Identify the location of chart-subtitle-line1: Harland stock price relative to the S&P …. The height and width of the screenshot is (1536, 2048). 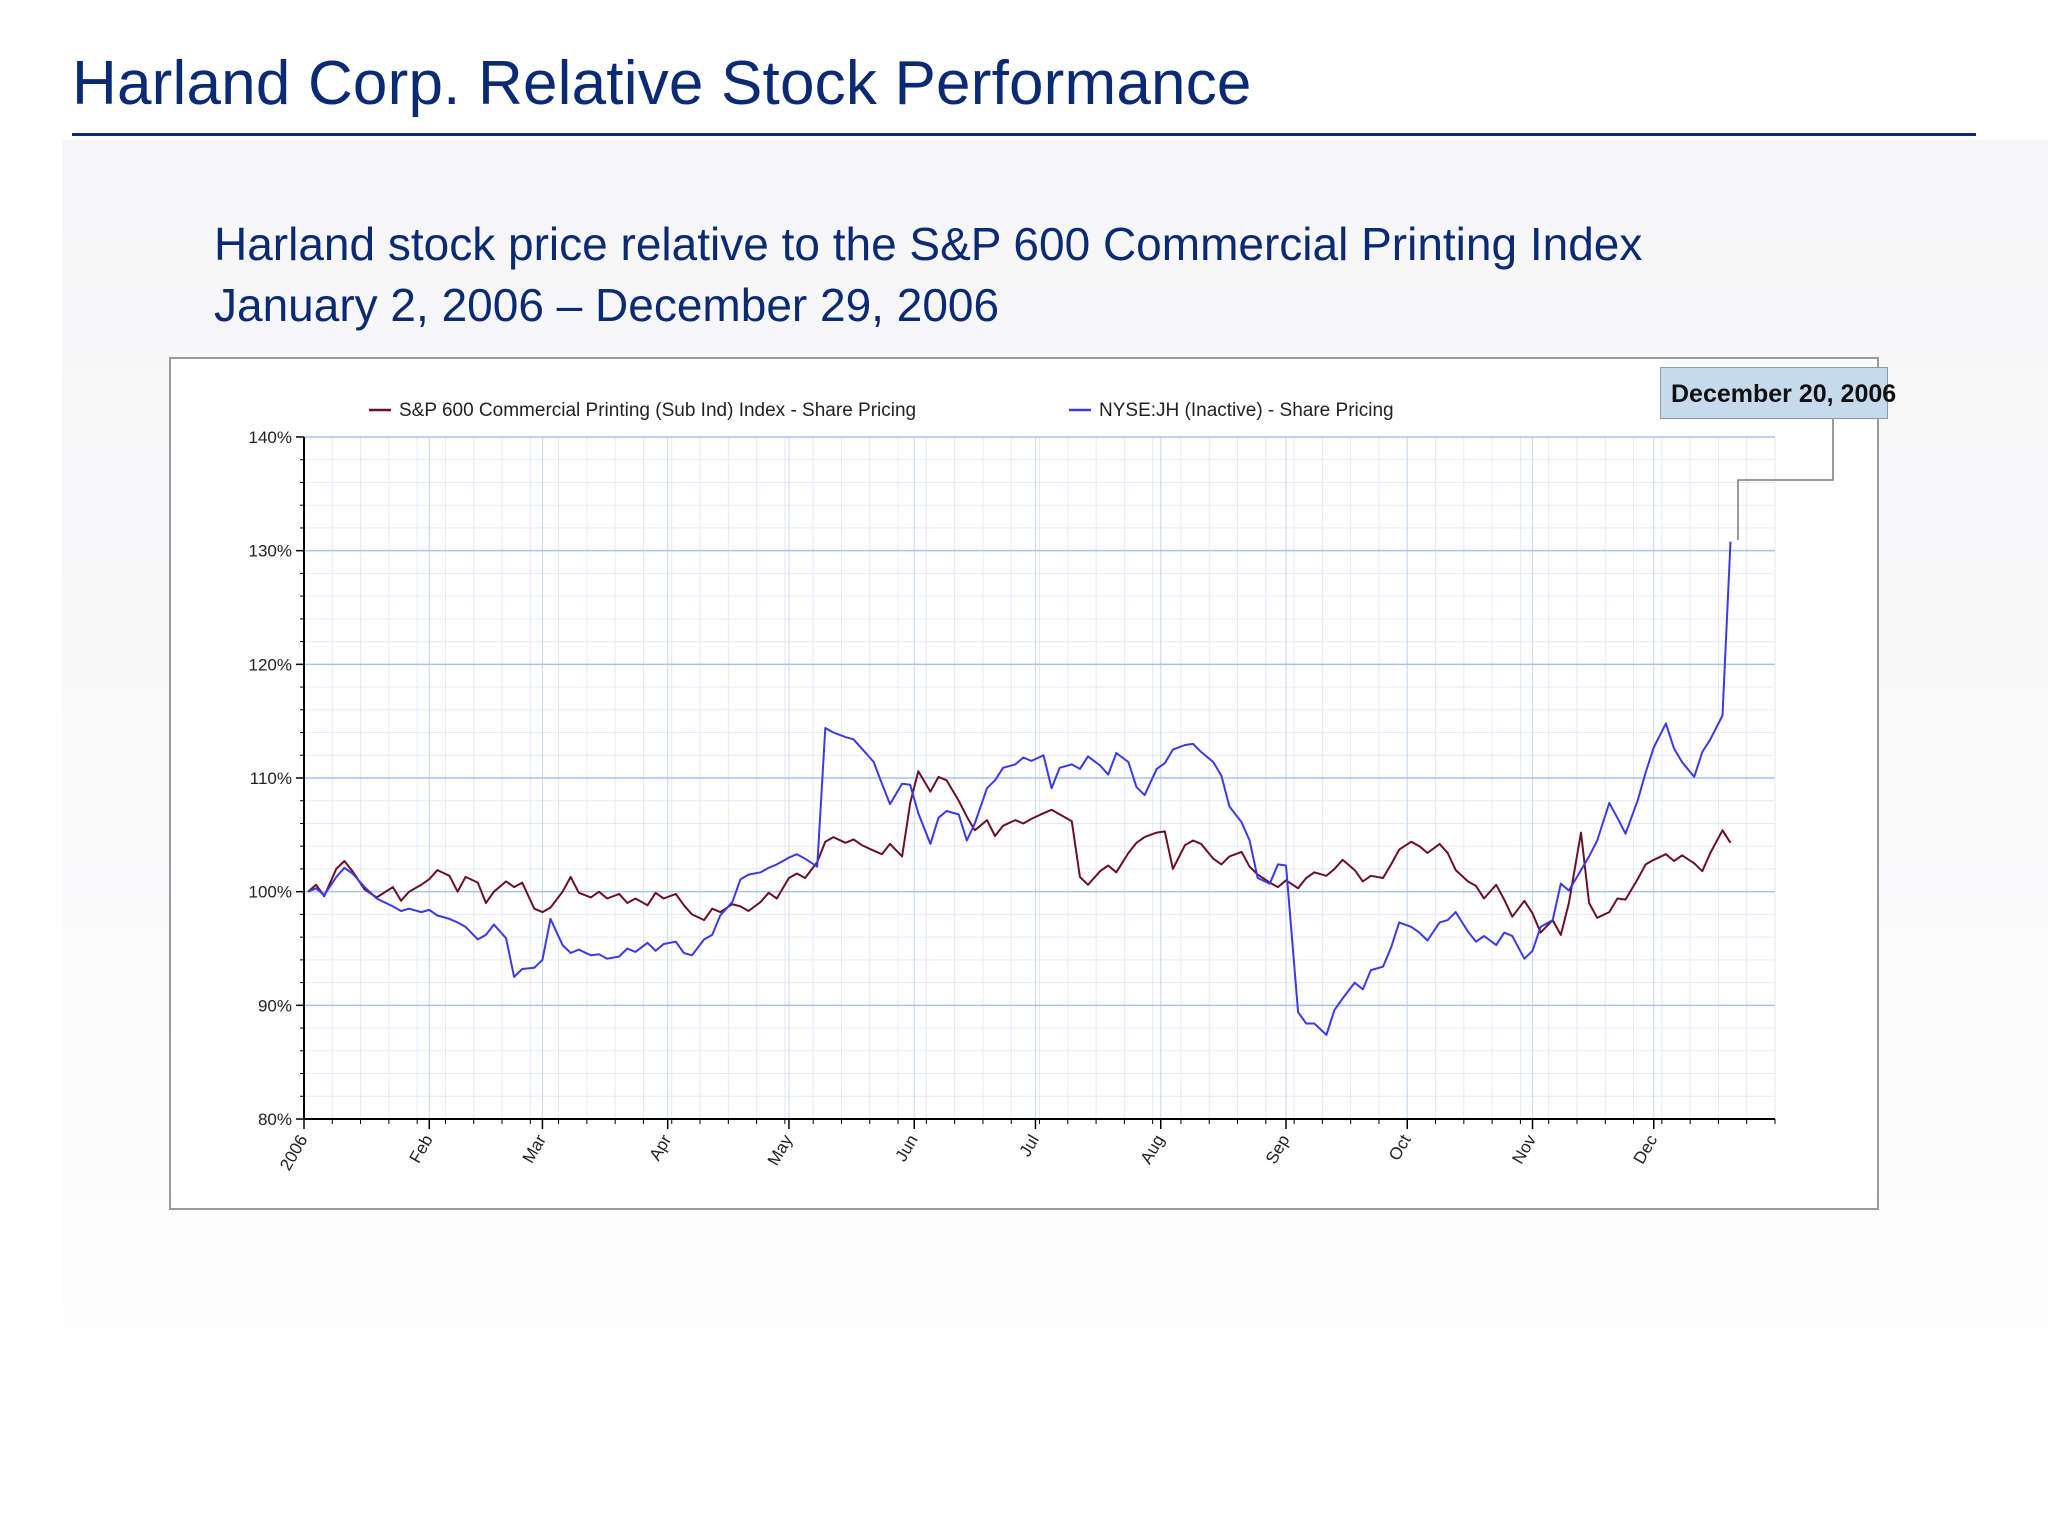
(928, 244).